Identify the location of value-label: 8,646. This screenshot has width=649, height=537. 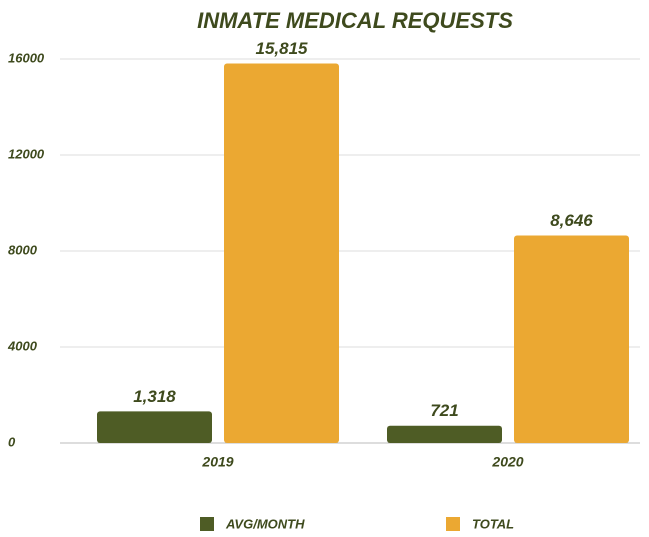
(571, 220).